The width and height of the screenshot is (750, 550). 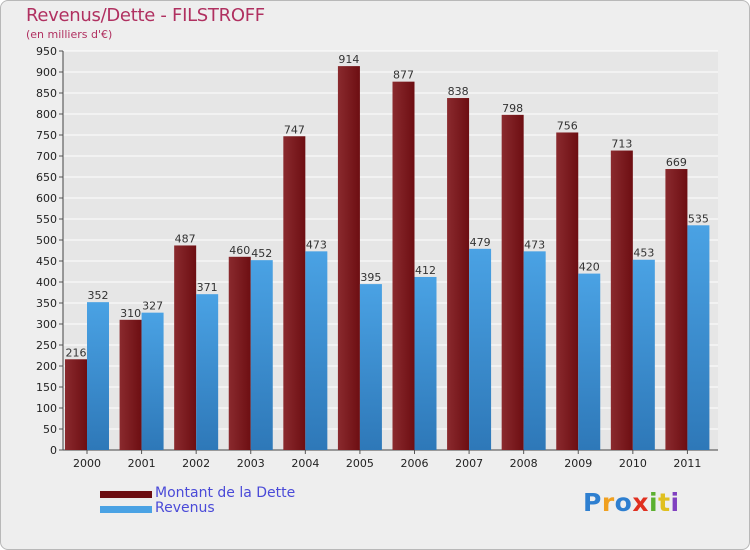 What do you see at coordinates (46, 72) in the screenshot?
I see `y-tick-label: 900` at bounding box center [46, 72].